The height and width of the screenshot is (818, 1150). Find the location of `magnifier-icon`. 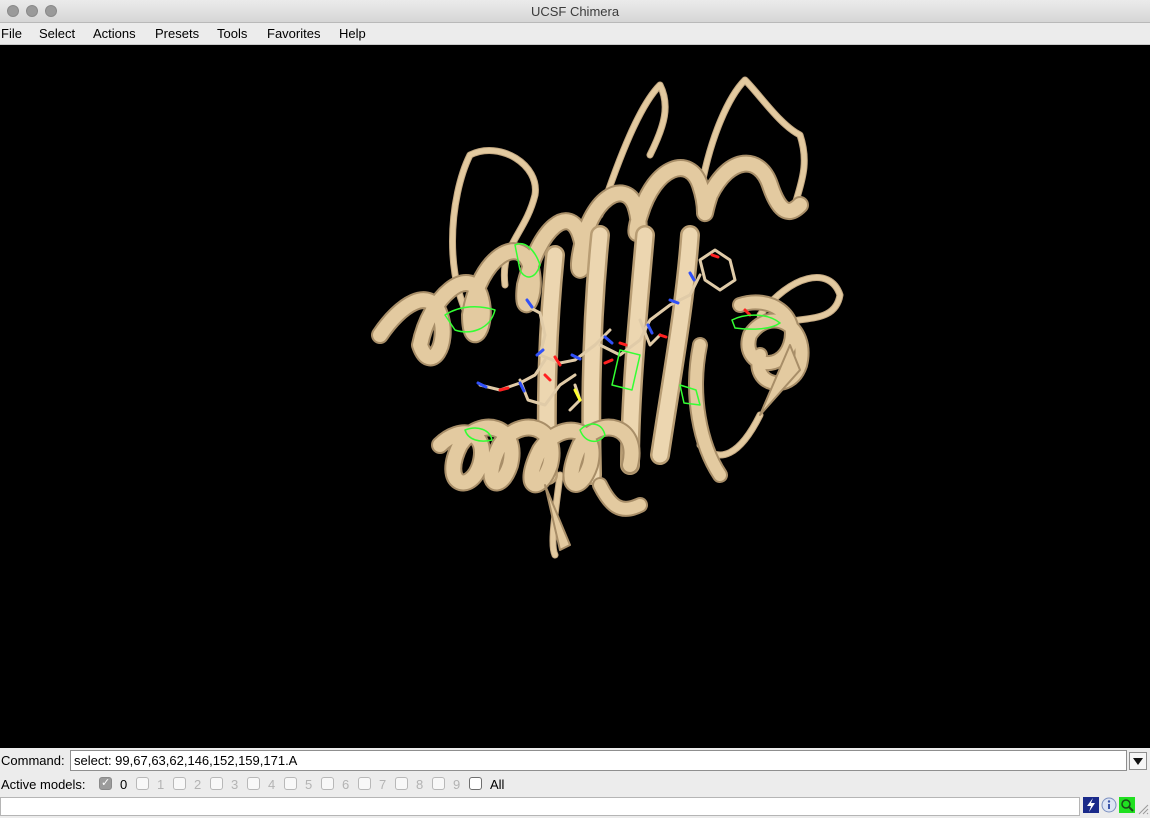

magnifier-icon is located at coordinates (1127, 805).